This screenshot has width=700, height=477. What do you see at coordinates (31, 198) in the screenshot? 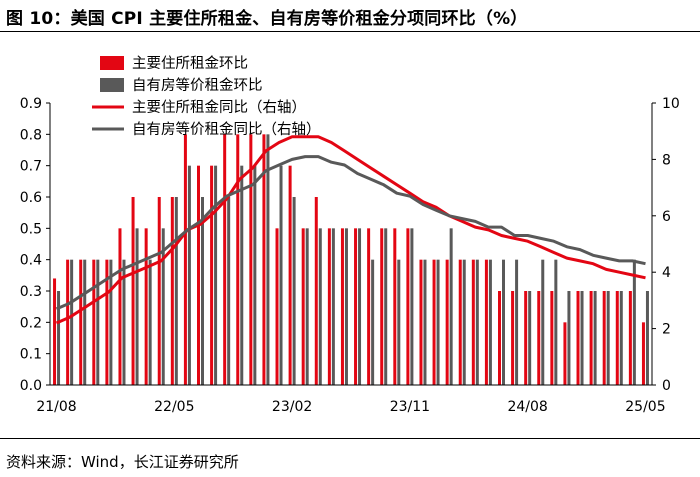
I see `left-tick-label: 0.6` at bounding box center [31, 198].